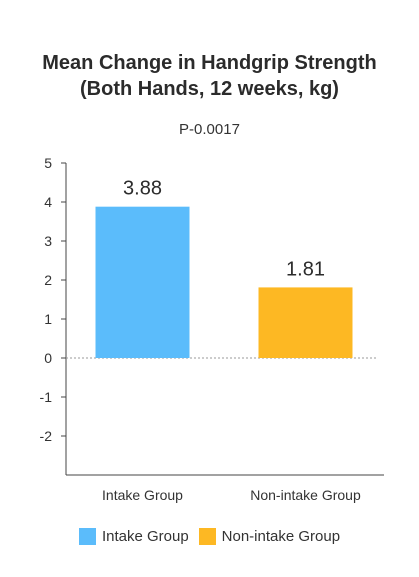  What do you see at coordinates (142, 189) in the screenshot?
I see `bar-value-label: 3.88` at bounding box center [142, 189].